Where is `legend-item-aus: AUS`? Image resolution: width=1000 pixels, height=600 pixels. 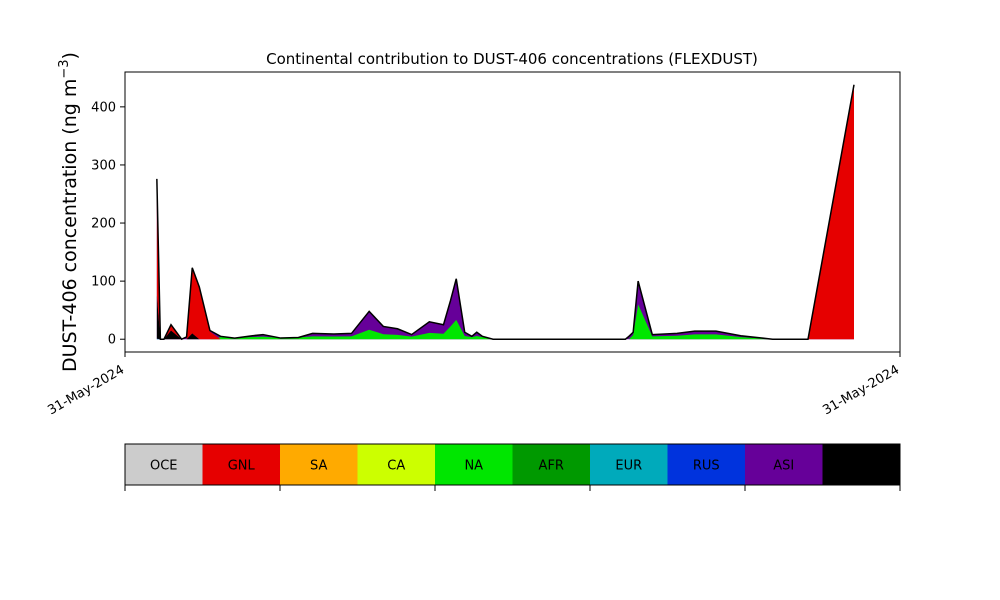
legend-item-aus: AUS is located at coordinates (861, 464).